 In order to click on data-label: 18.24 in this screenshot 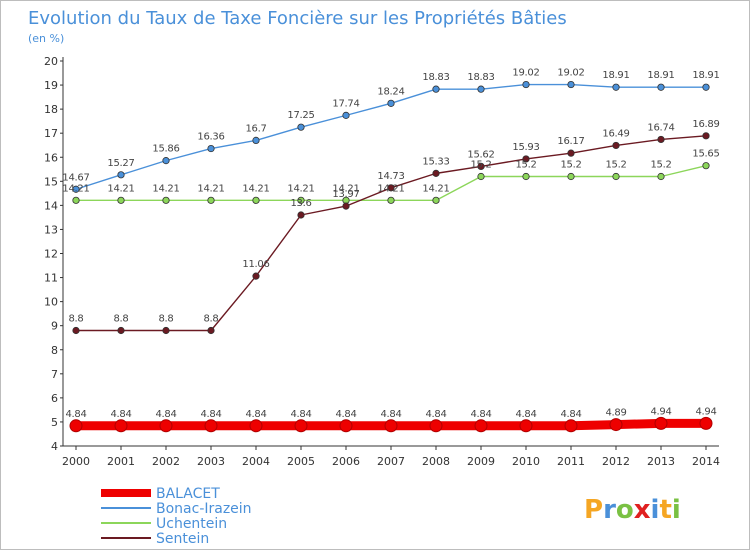, I will do `click(390, 91)`.